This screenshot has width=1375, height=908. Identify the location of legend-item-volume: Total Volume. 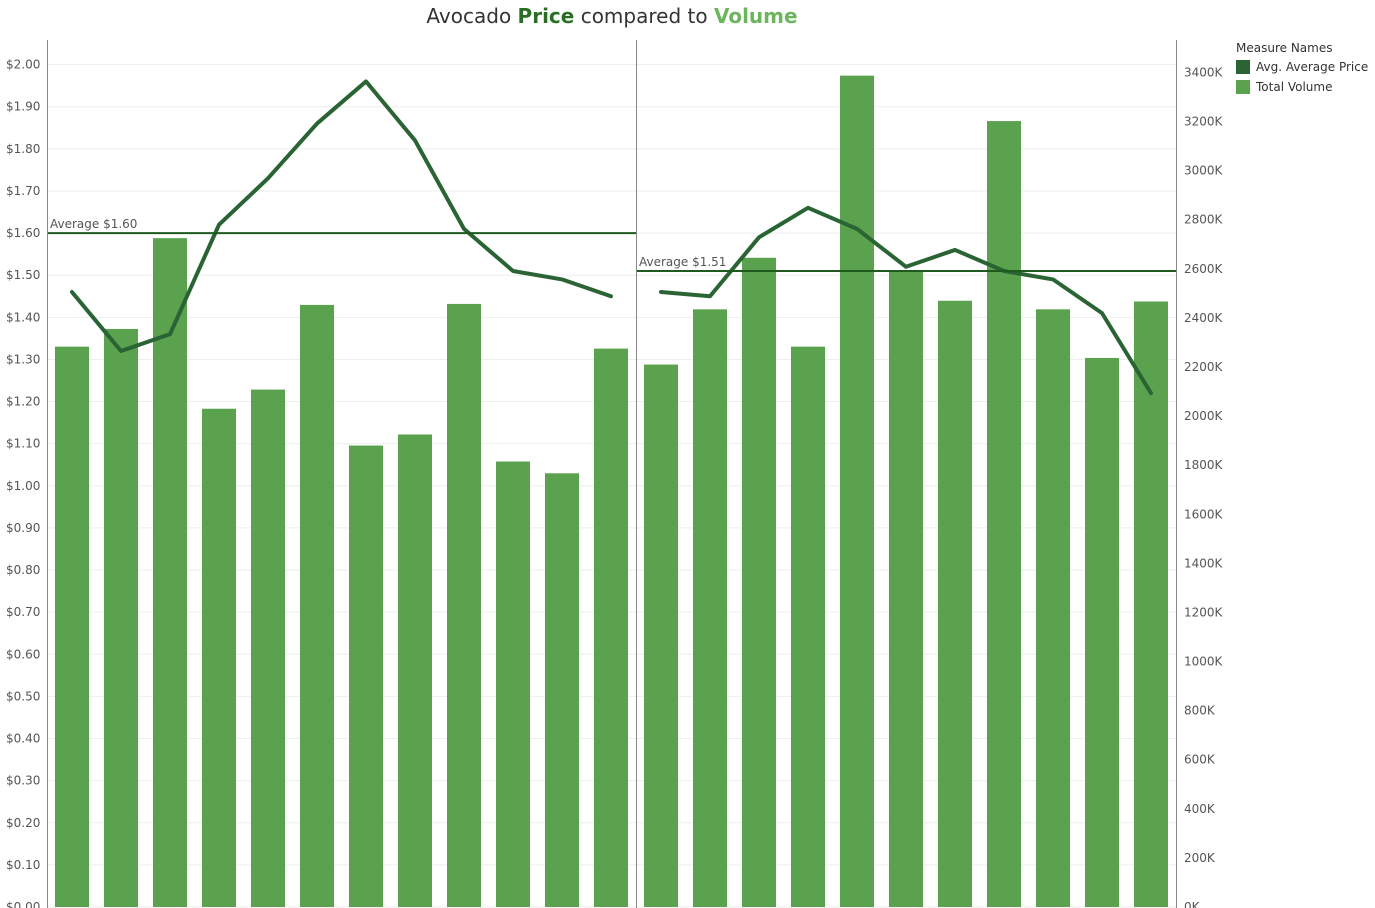
(1302, 87).